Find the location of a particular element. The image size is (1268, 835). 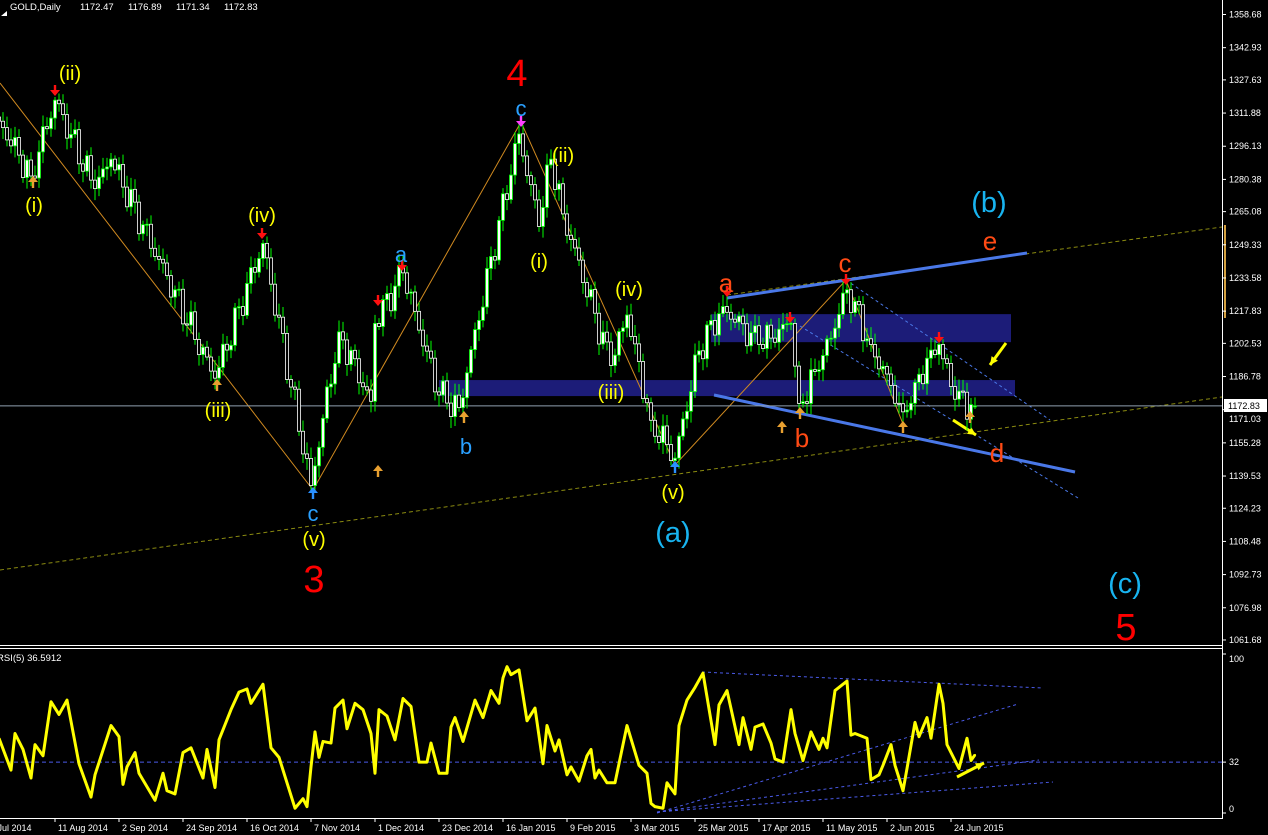

channel-upper-line is located at coordinates (877, 275).